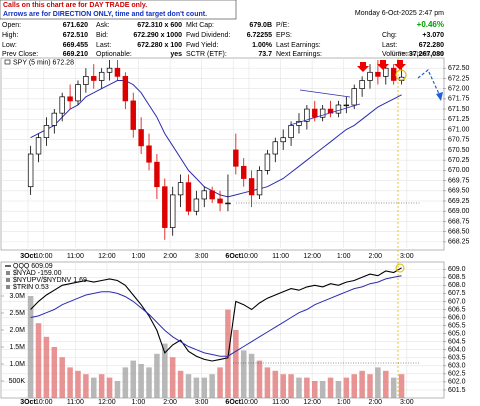 This screenshot has width=480, height=406. What do you see at coordinates (206, 54) in the screenshot?
I see `quote-label: SCTR (ETF):` at bounding box center [206, 54].